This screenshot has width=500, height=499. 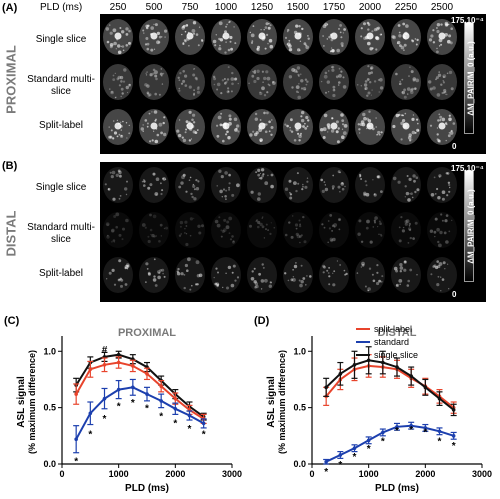 What do you see at coordinates (49, 408) in the screenshot?
I see `y-tick-label: 0.5` at bounding box center [49, 408].